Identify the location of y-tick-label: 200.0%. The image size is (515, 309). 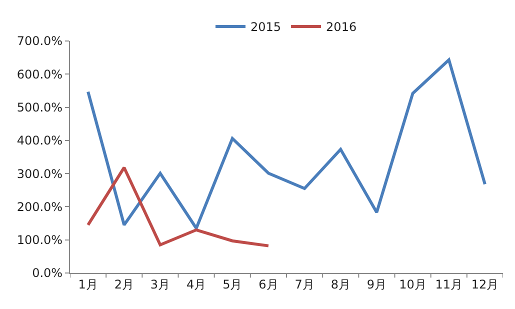
(39, 207).